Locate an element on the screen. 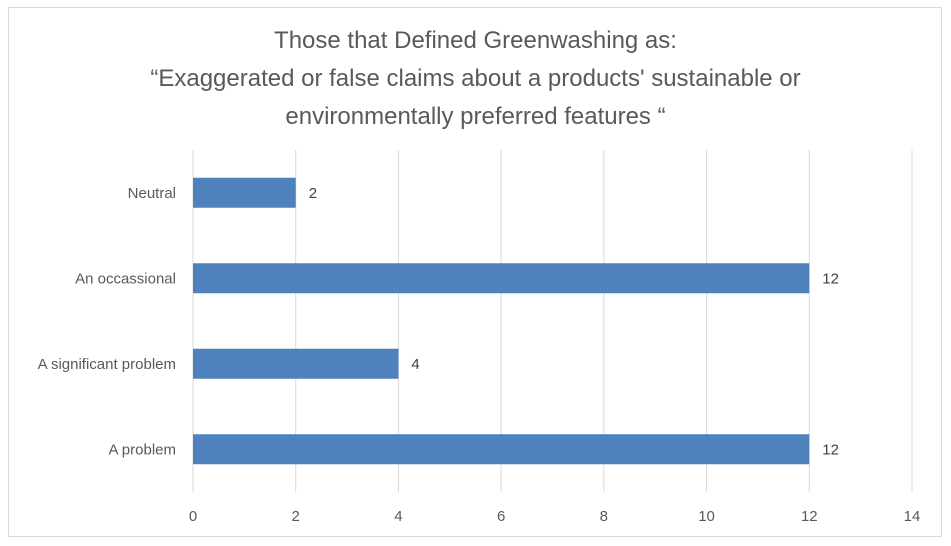 This screenshot has height=546, width=951. data-label-a-significant-problem: 4 is located at coordinates (415, 364).